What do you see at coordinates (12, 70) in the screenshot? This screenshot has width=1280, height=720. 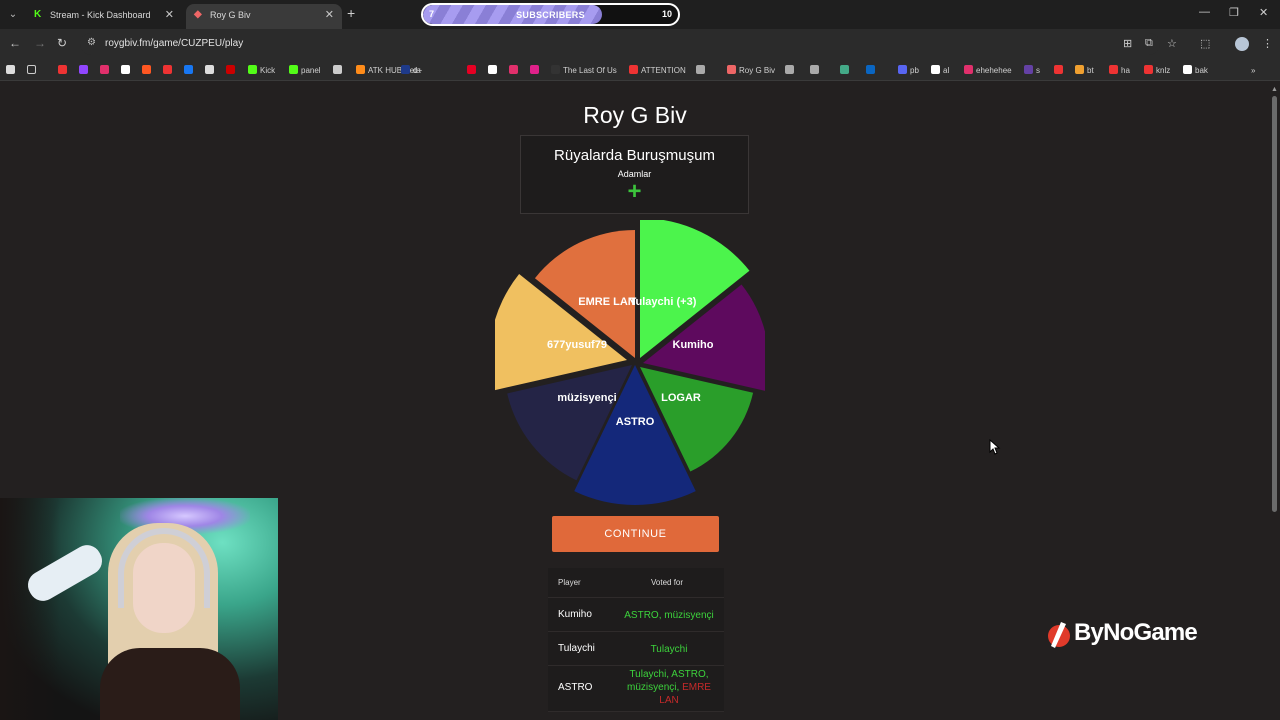 I see `bookmark-apps-icon` at bounding box center [12, 70].